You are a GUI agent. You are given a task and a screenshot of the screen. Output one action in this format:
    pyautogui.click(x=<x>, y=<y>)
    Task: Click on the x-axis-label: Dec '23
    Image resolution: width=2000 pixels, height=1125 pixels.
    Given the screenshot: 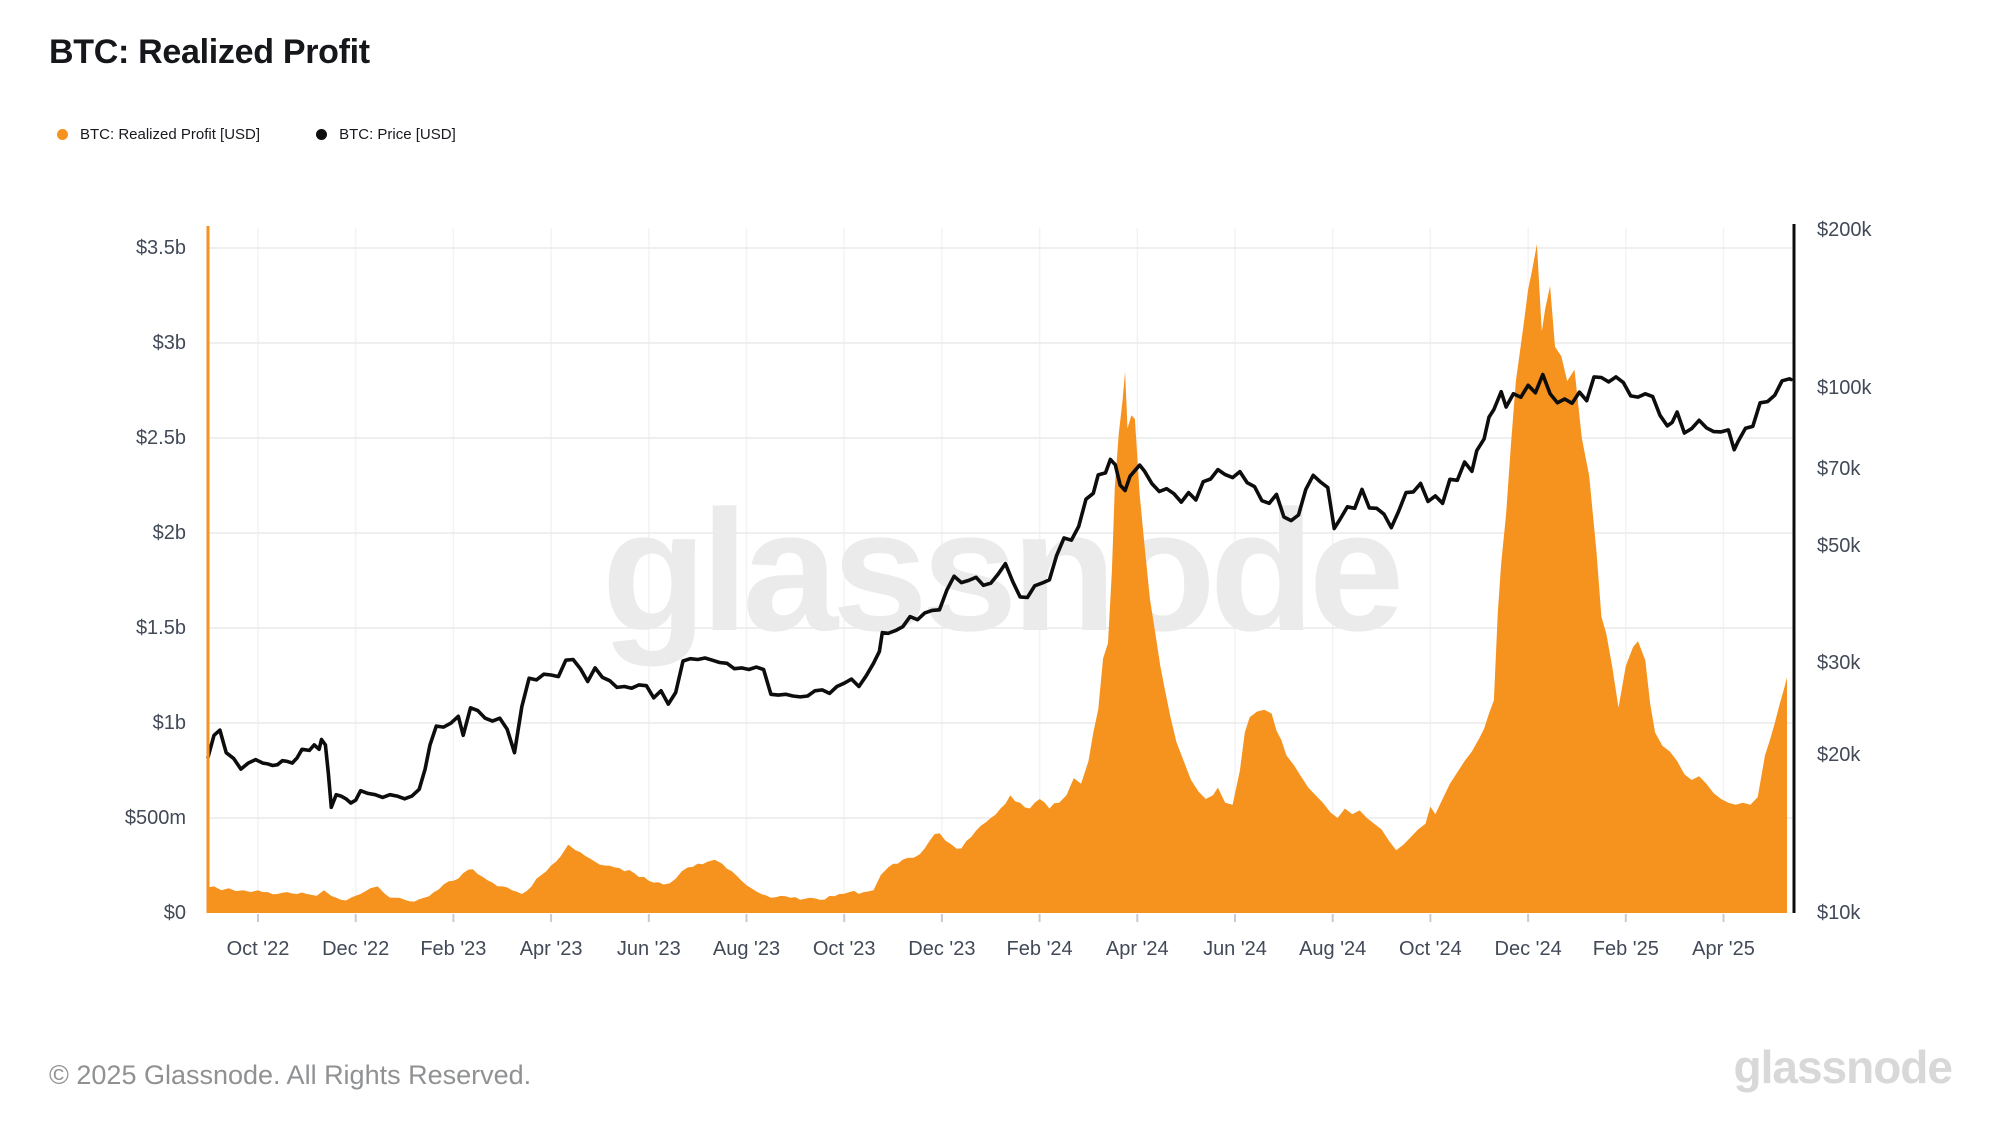 What is the action you would take?
    pyautogui.click(x=942, y=949)
    